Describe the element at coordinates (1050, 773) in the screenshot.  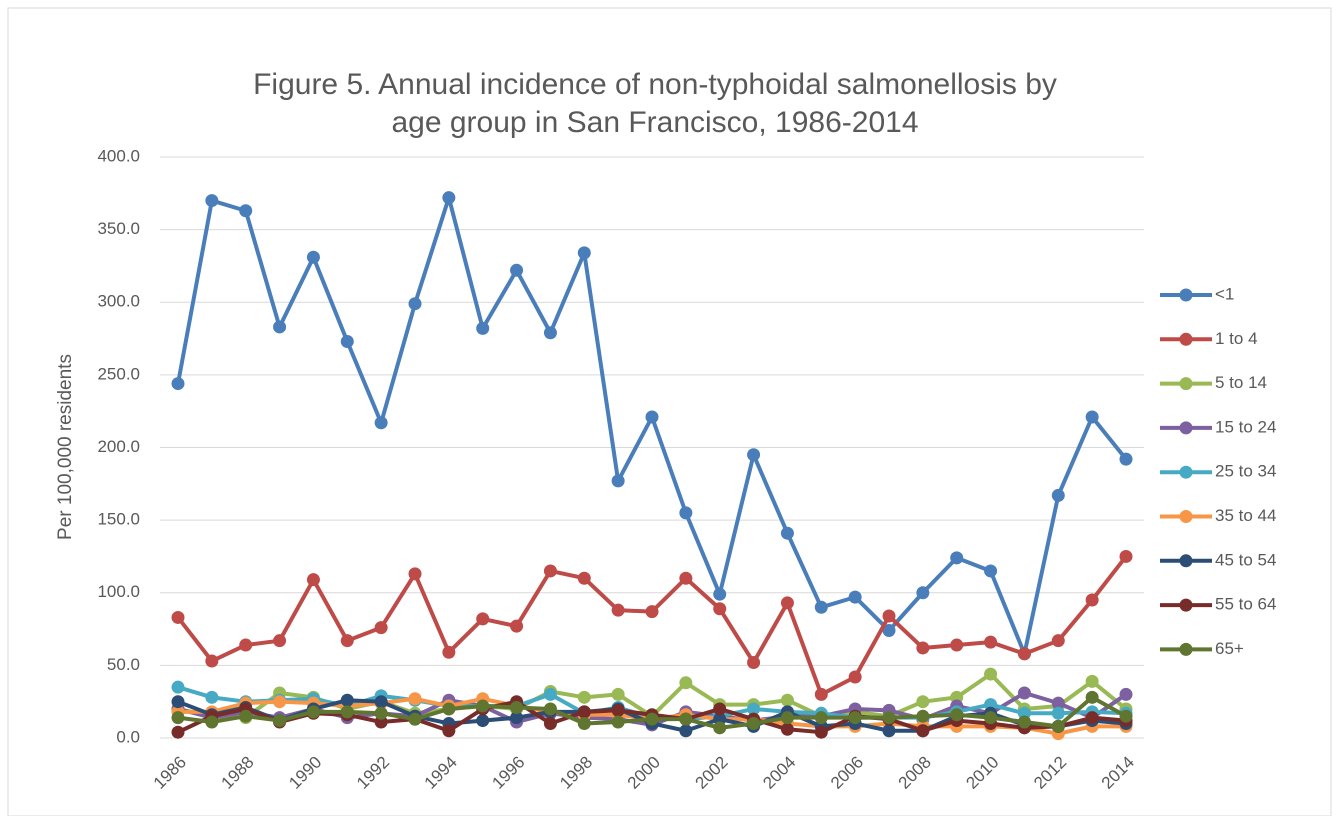
I see `x-tick-label: 2012` at that location.